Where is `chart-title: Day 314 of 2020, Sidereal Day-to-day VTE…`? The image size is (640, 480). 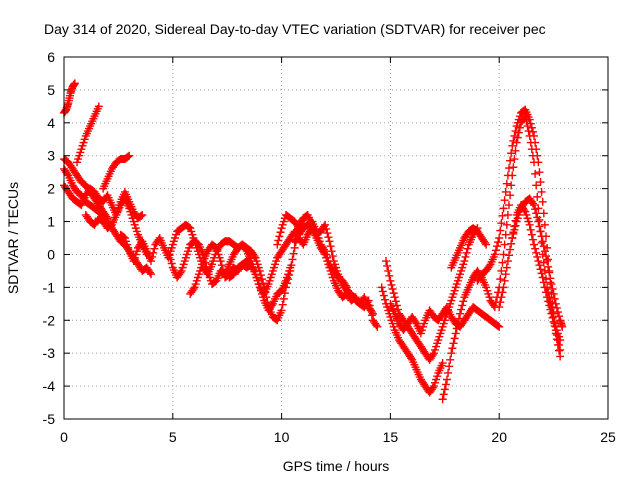
chart-title: Day 314 of 2020, Sidereal Day-to-day VTE… is located at coordinates (295, 29).